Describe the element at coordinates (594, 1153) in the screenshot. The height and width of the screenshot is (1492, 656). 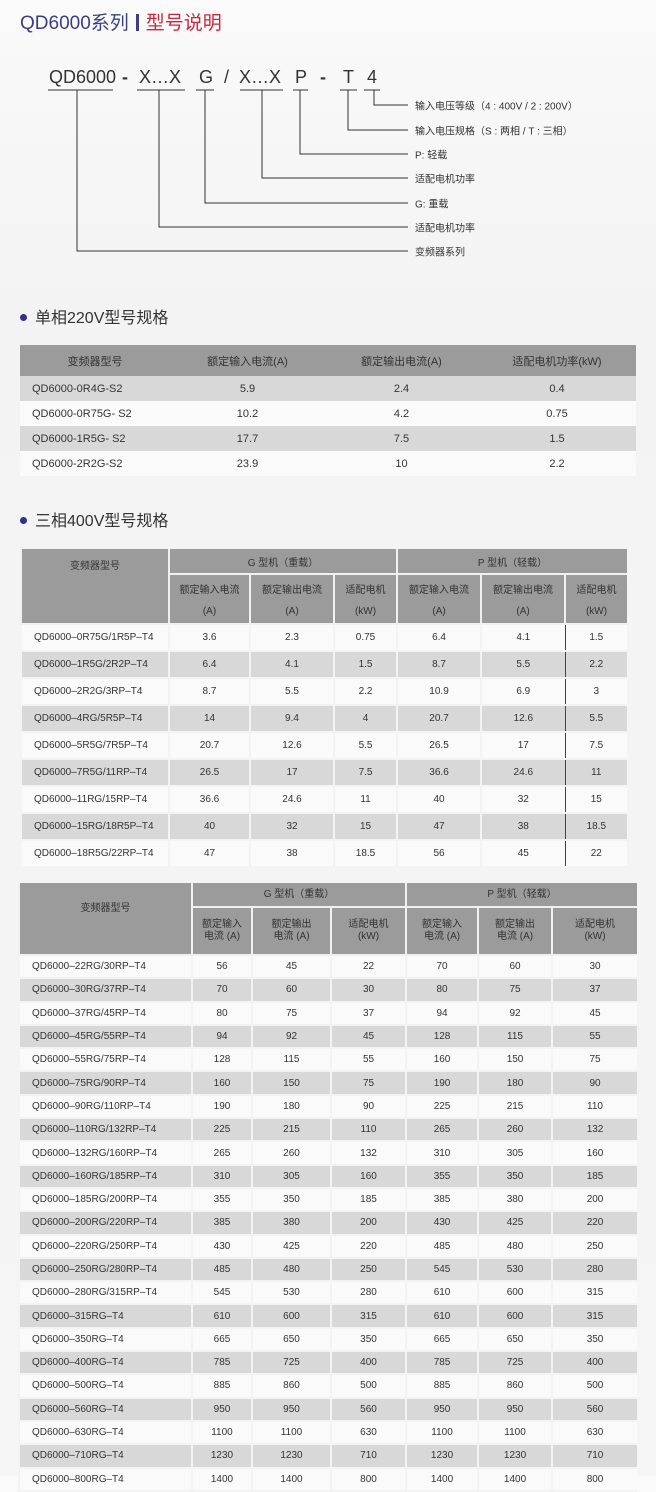
I see `table-cell: 160` at that location.